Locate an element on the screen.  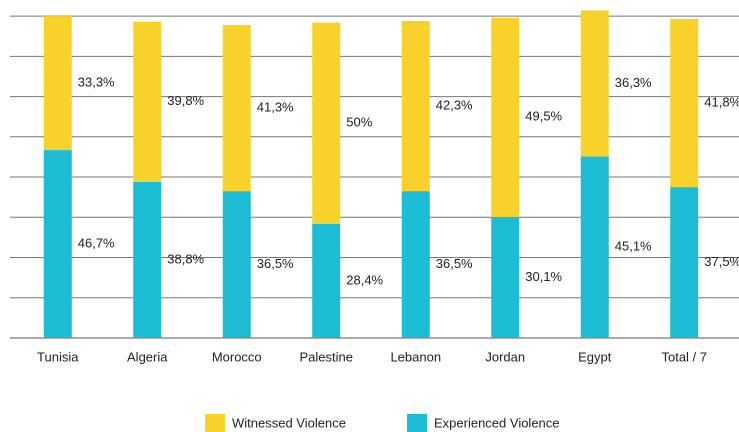
x-tick-label: Egypt is located at coordinates (595, 356).